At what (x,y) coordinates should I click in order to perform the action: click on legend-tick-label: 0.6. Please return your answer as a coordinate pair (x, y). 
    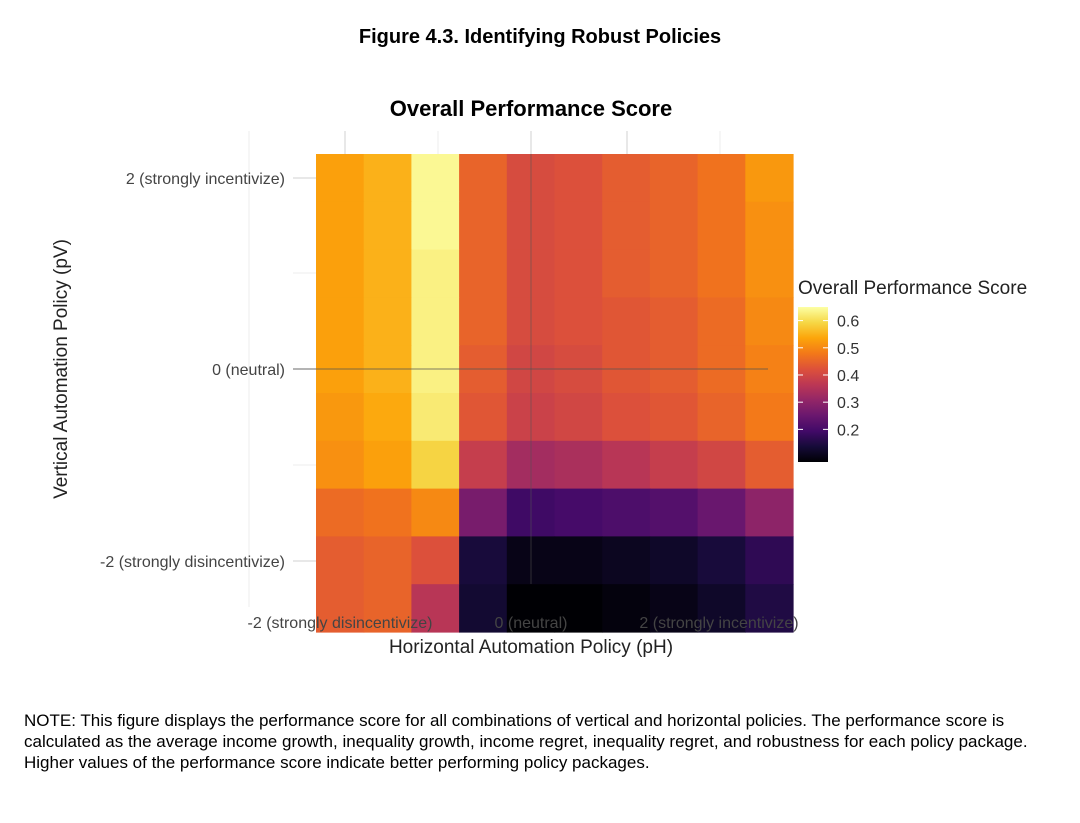
    Looking at the image, I should click on (848, 322).